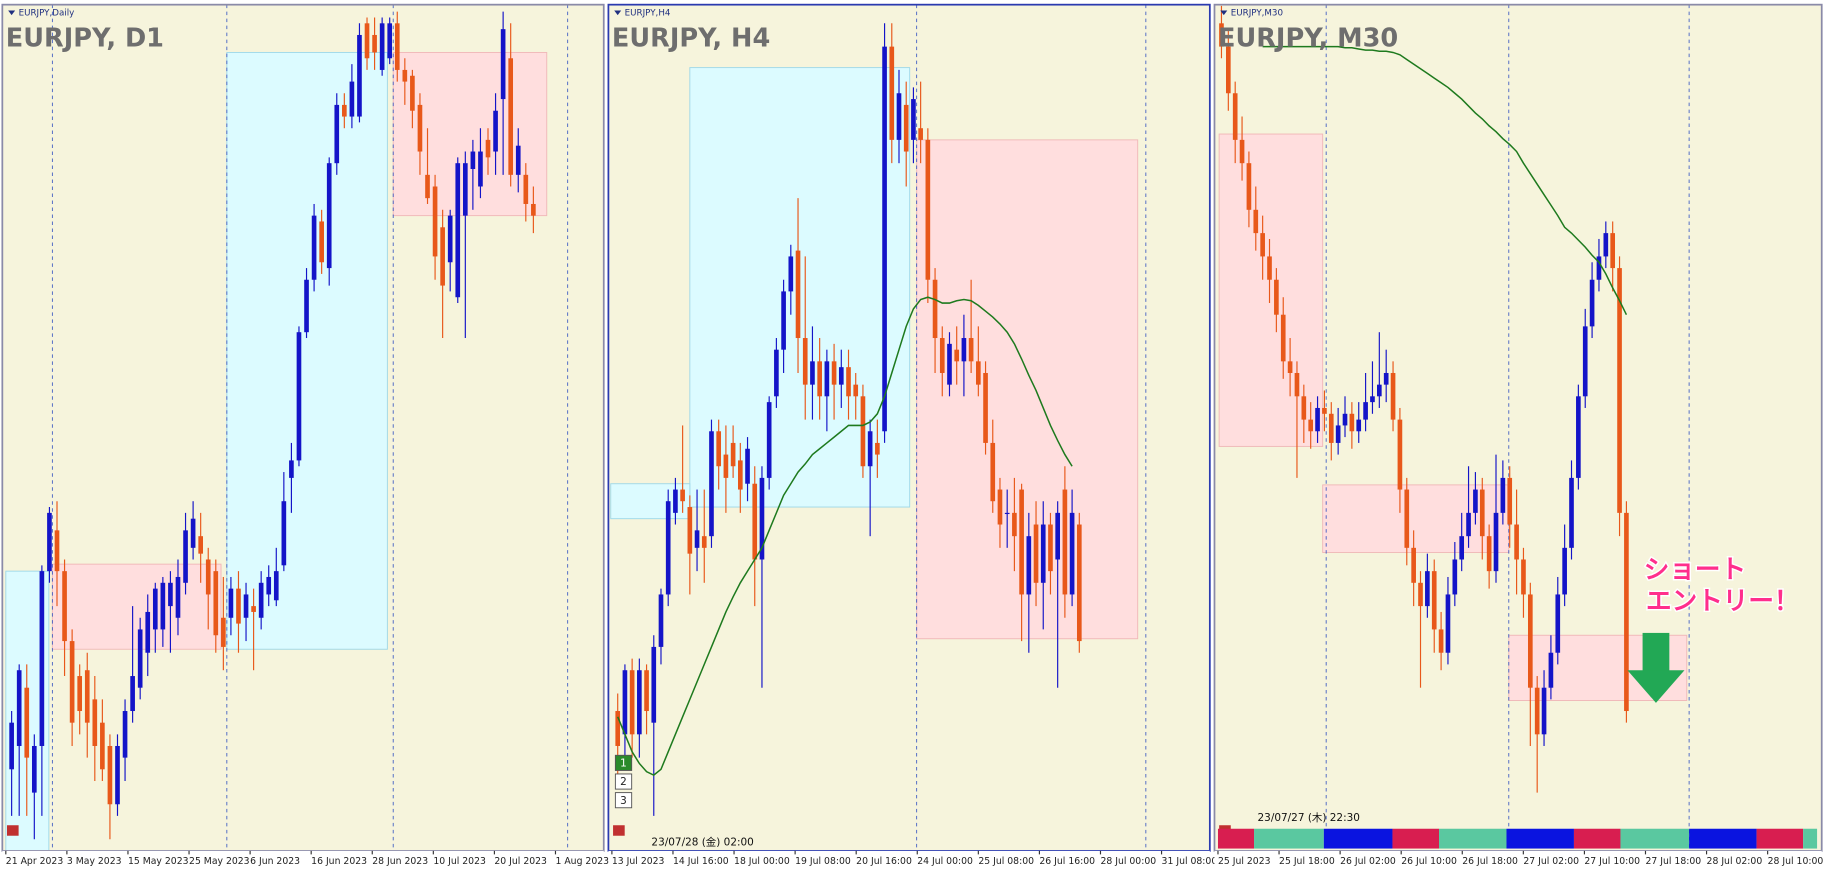 This screenshot has height=873, width=1824. What do you see at coordinates (1429, 861) in the screenshot?
I see `time-tick-label: 26 Jul 10:00` at bounding box center [1429, 861].